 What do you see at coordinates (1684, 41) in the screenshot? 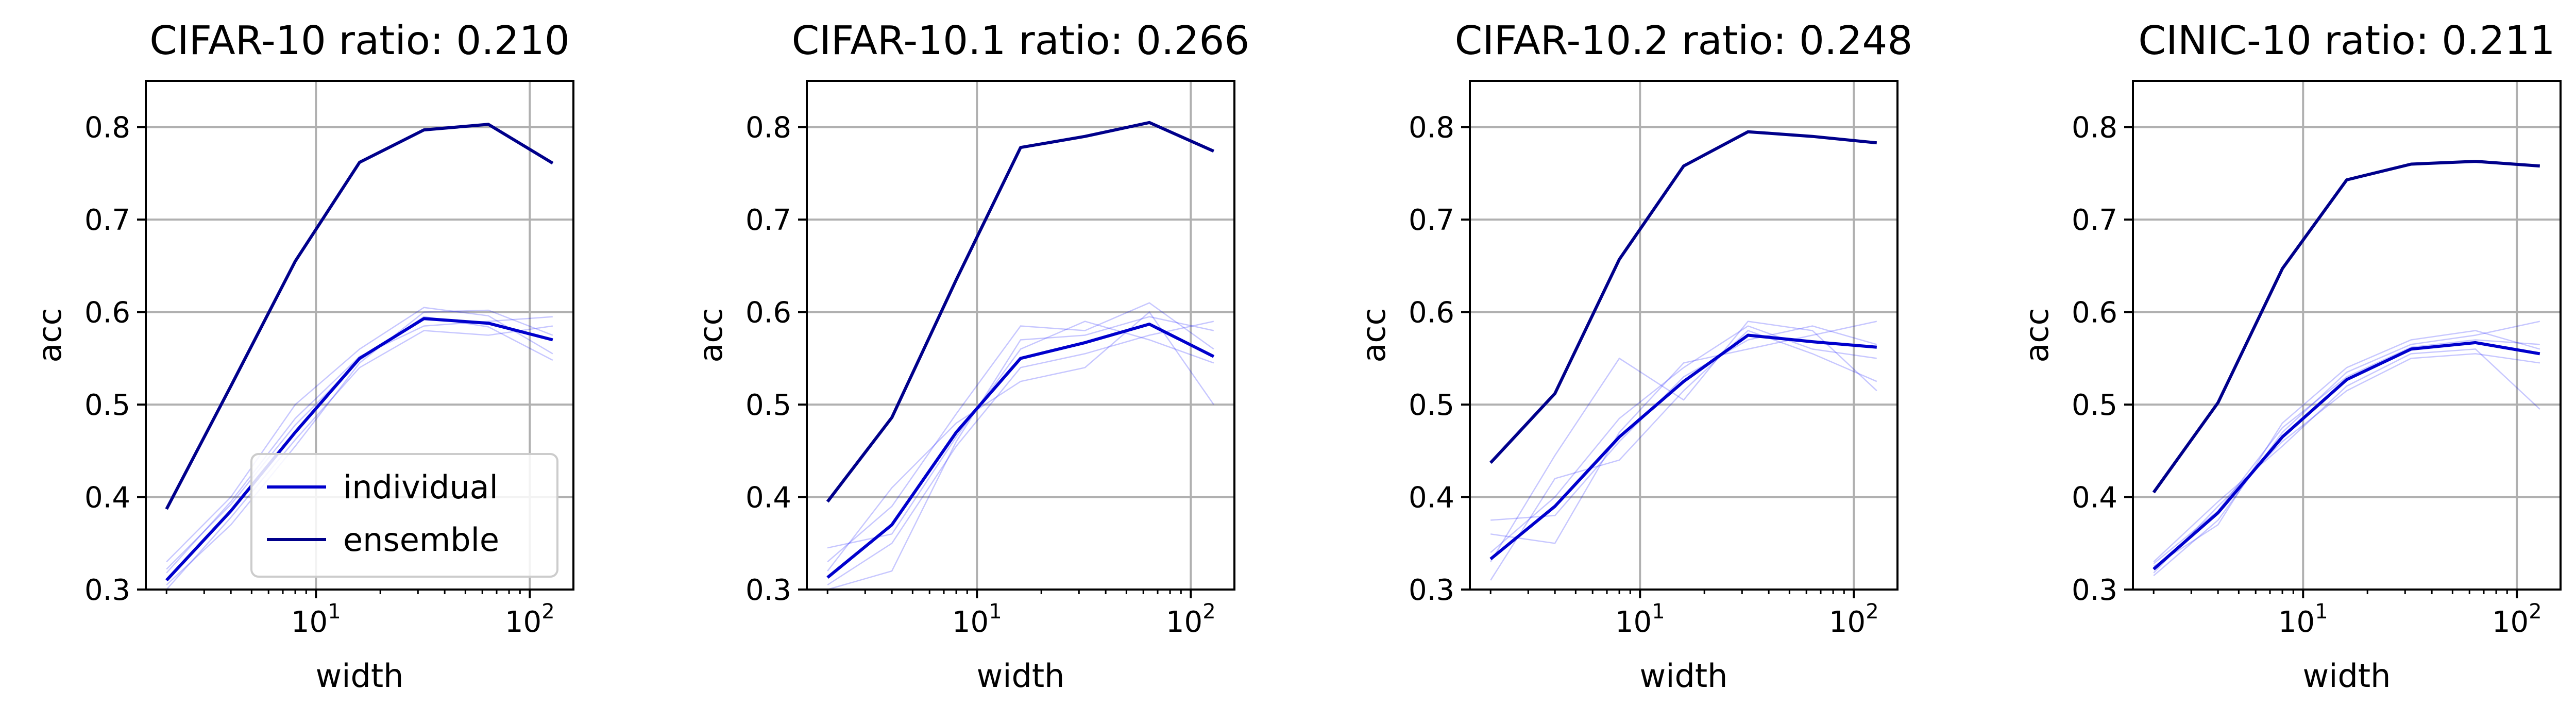
I see `chart-title: CIFAR-10.2 ratio: 0.248` at bounding box center [1684, 41].